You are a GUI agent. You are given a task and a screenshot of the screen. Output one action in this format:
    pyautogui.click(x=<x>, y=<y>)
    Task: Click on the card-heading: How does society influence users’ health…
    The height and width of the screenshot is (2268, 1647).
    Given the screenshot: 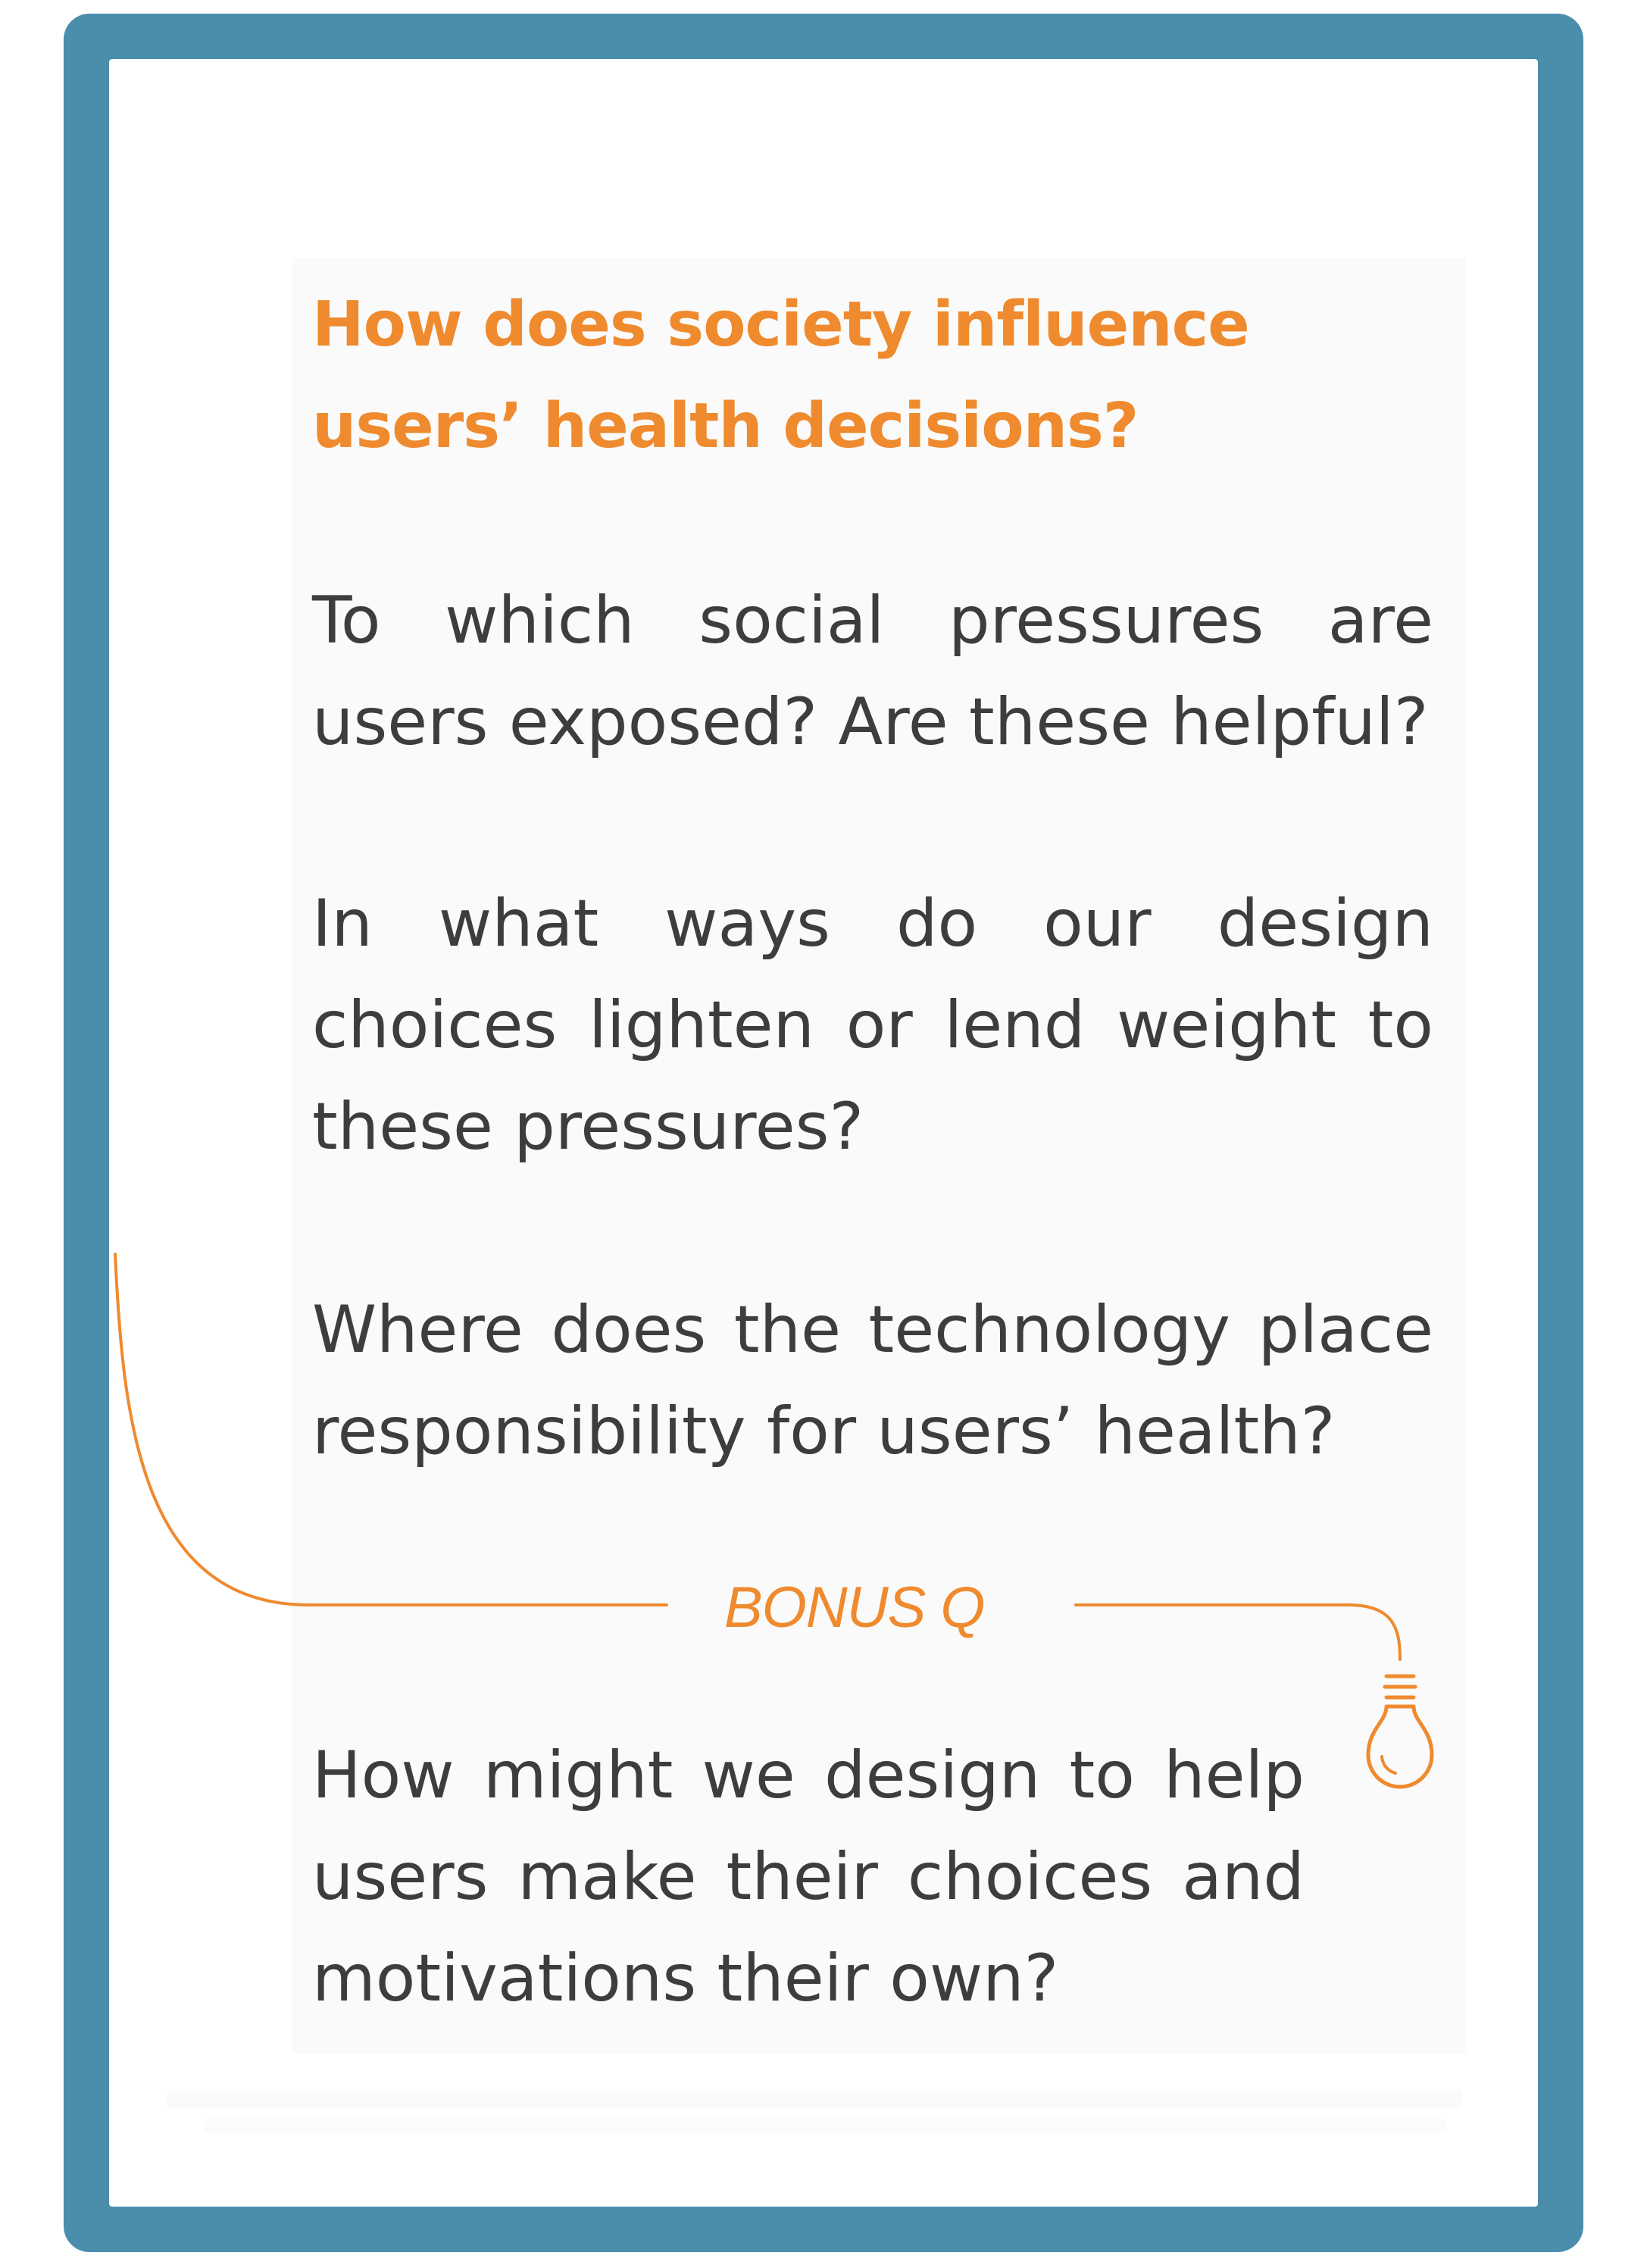 What is the action you would take?
    pyautogui.click(x=781, y=376)
    